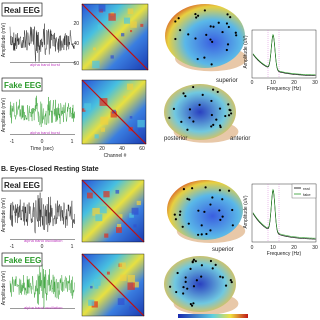  I want to click on direction-label: posterior, so click(175, 139).